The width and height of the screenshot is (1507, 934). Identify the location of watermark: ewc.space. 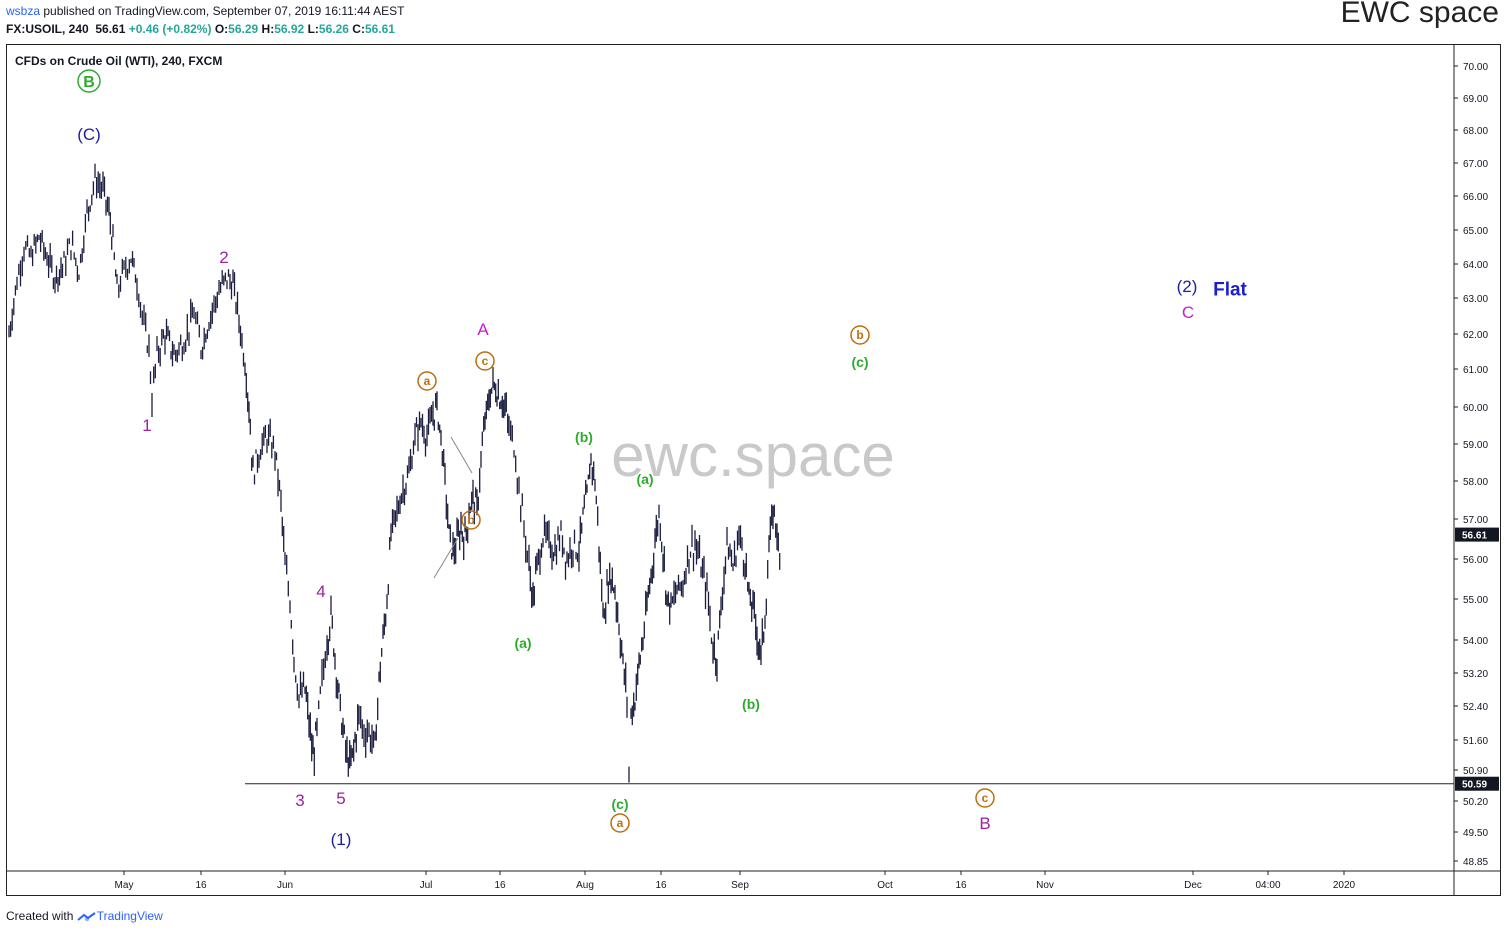
(752, 455).